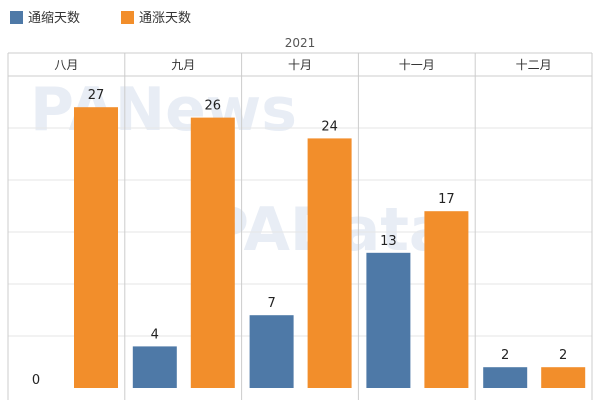 The width and height of the screenshot is (600, 400). I want to click on legend-label-inflation: 通涨天数, so click(165, 18).